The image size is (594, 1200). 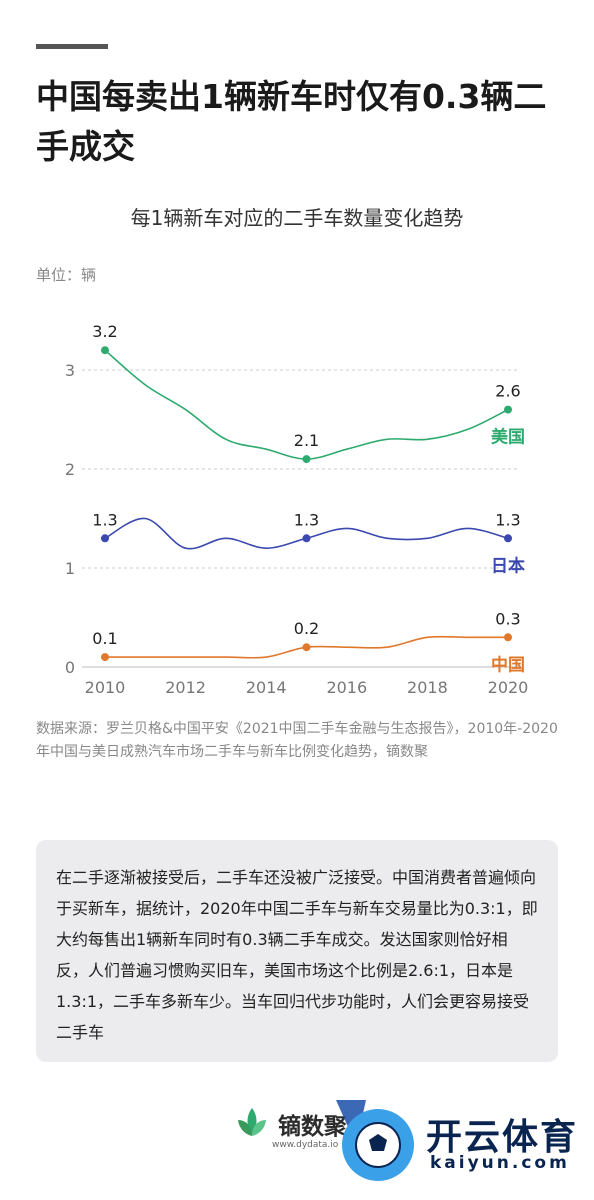 I want to click on unit-label: 单位：辆, so click(x=66, y=275).